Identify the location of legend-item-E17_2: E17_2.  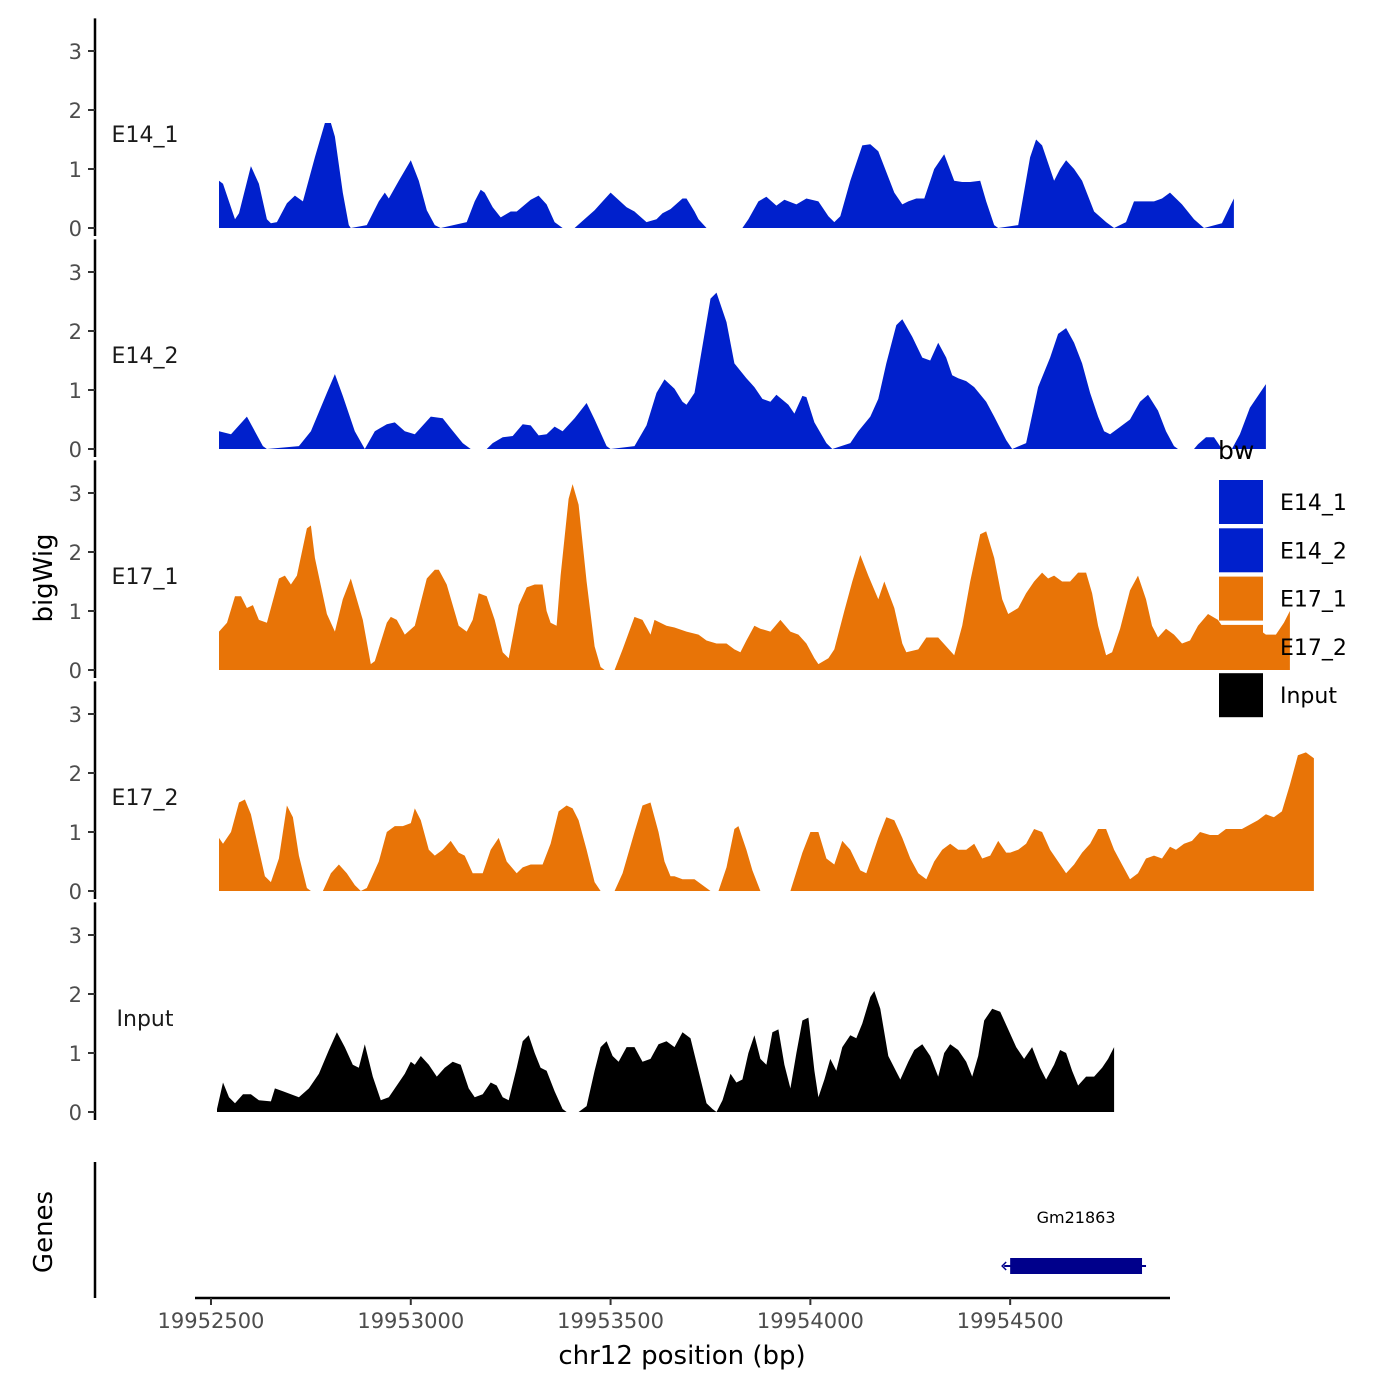
(1283, 646).